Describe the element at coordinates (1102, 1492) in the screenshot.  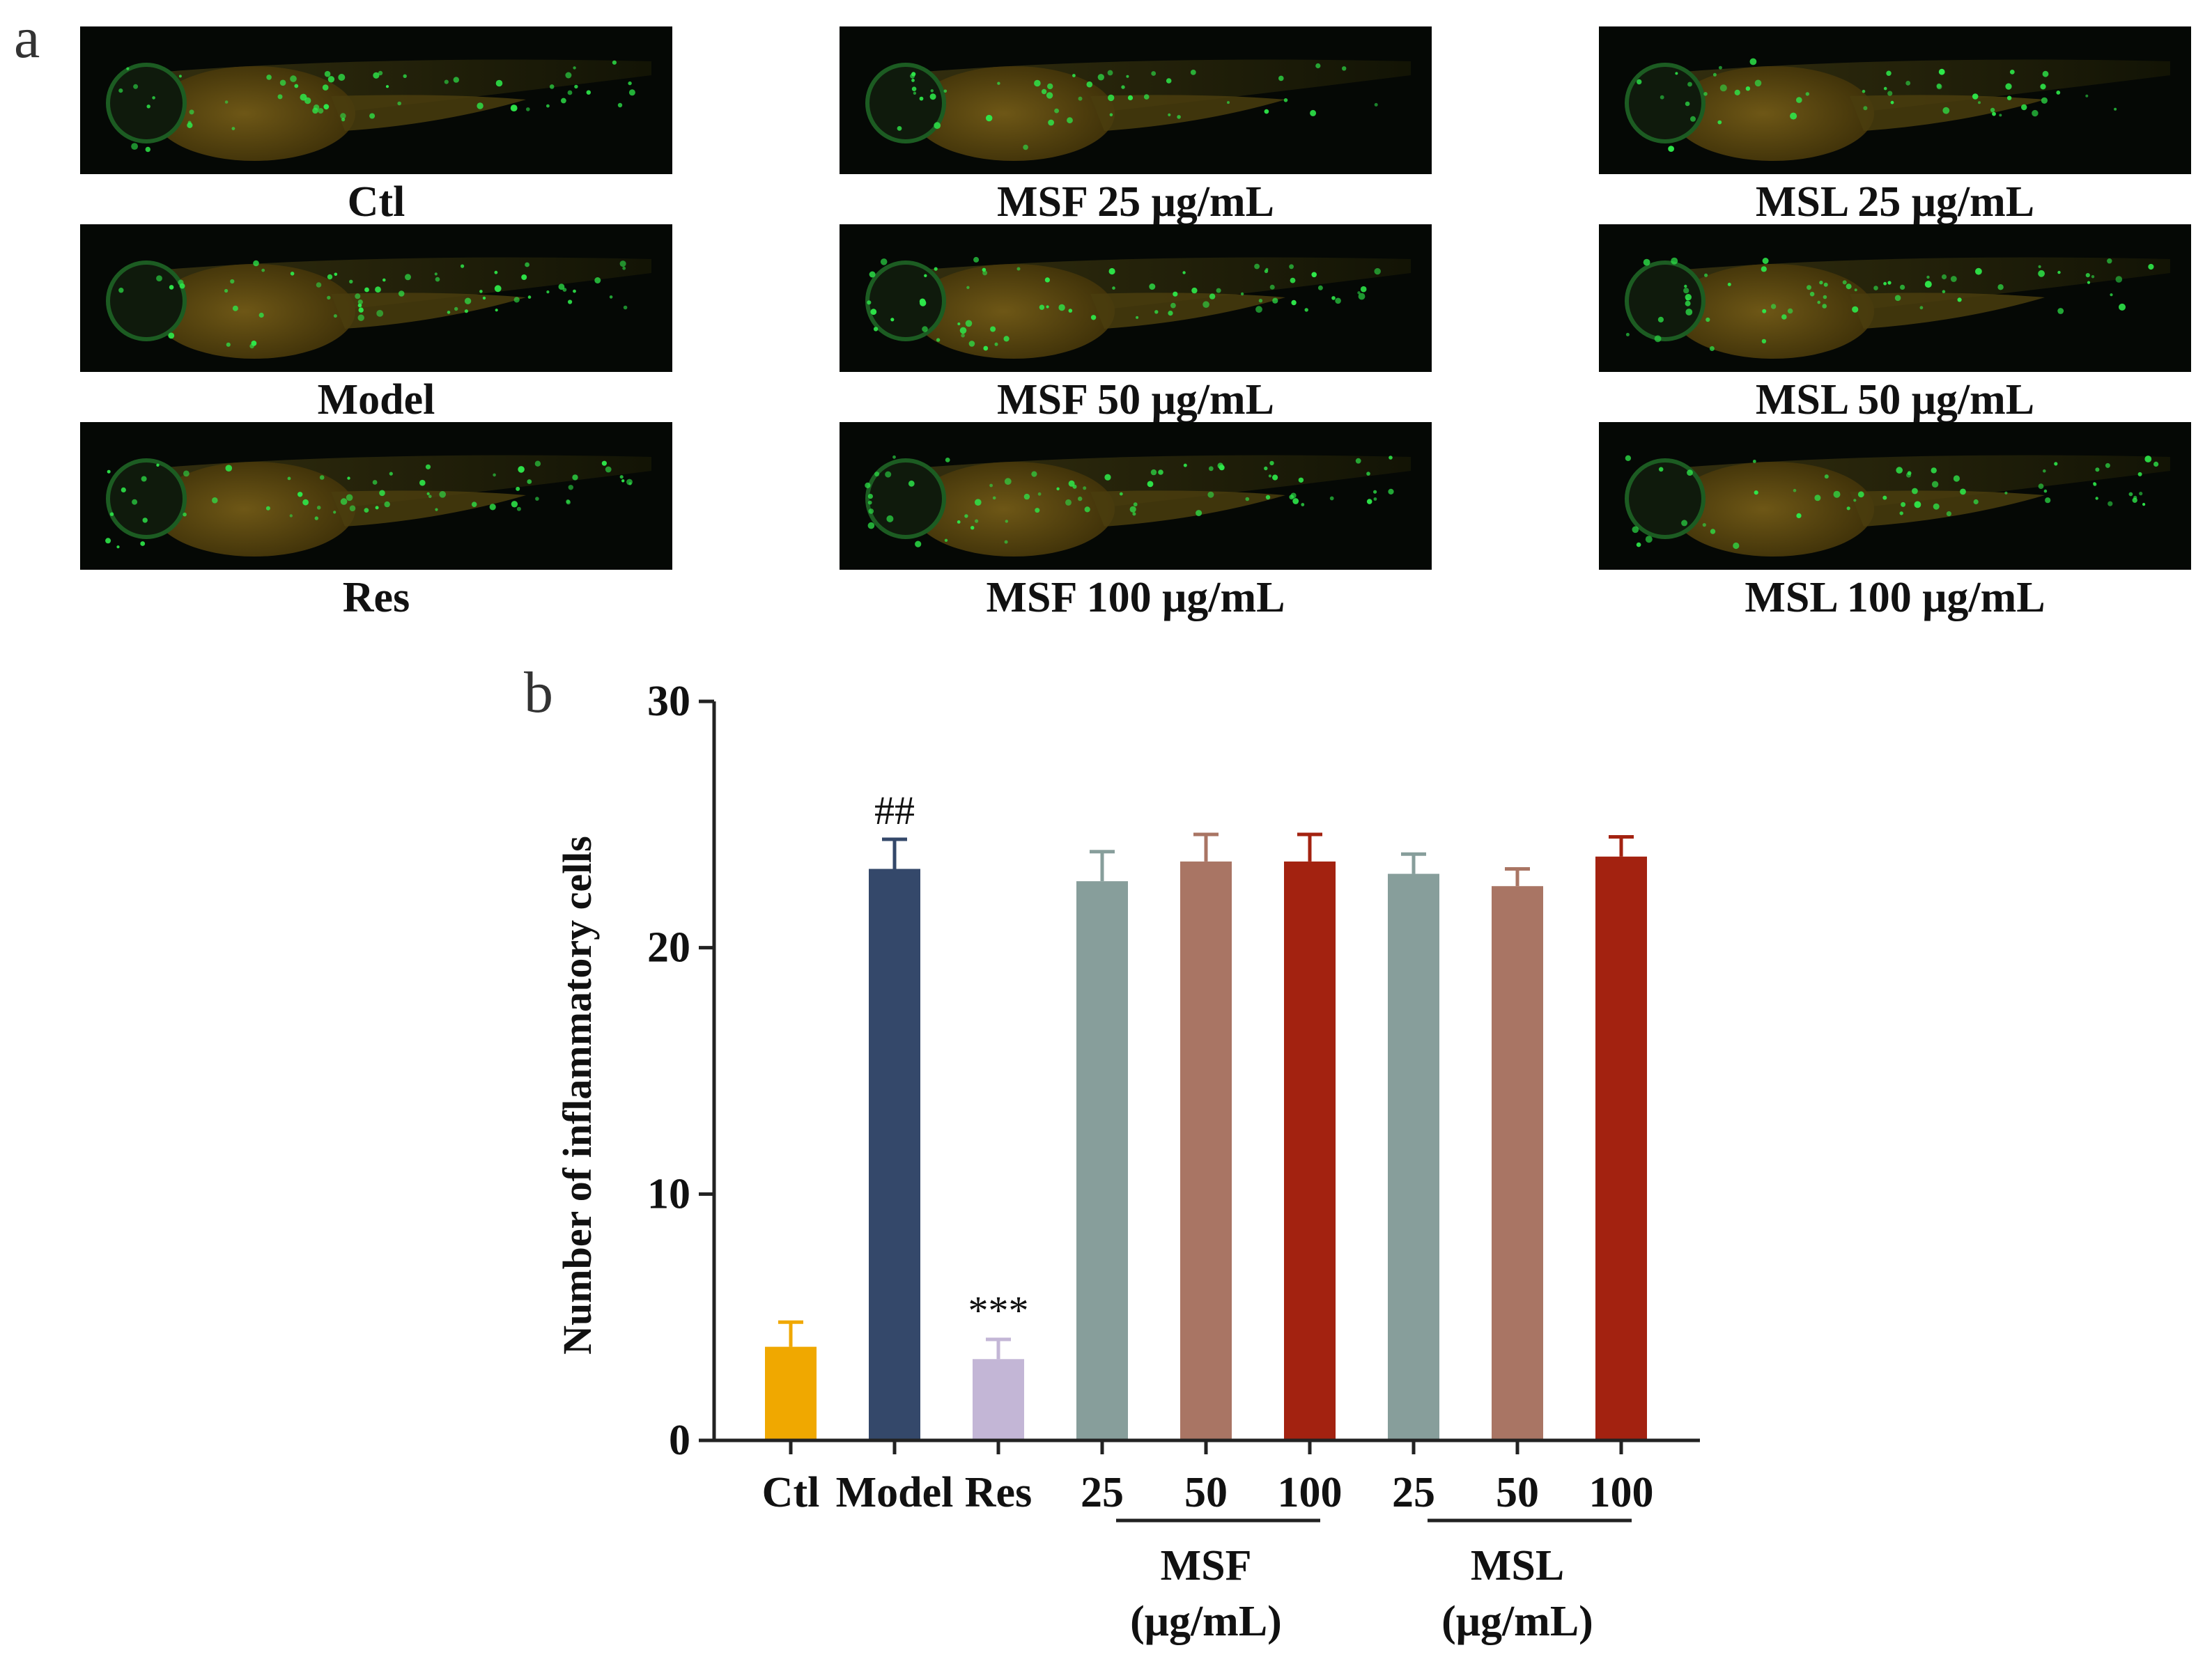
I see `x-category-label: 25` at that location.